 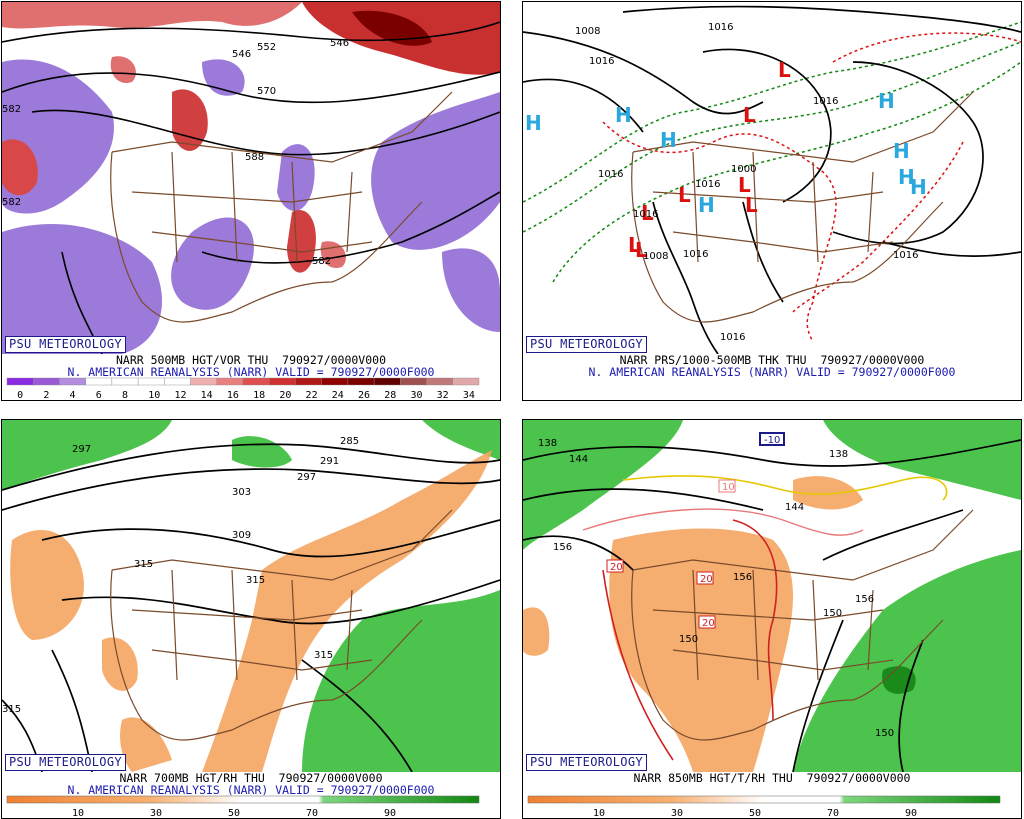 What do you see at coordinates (241, 492) in the screenshot?
I see `contour-label: 303` at bounding box center [241, 492].